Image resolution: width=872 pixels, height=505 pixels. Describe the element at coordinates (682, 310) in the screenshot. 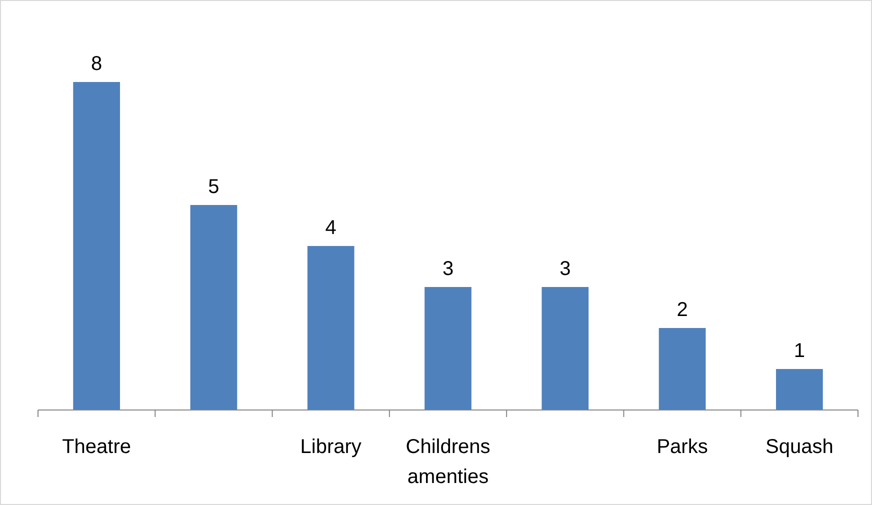

I see `data-label: 2` at that location.